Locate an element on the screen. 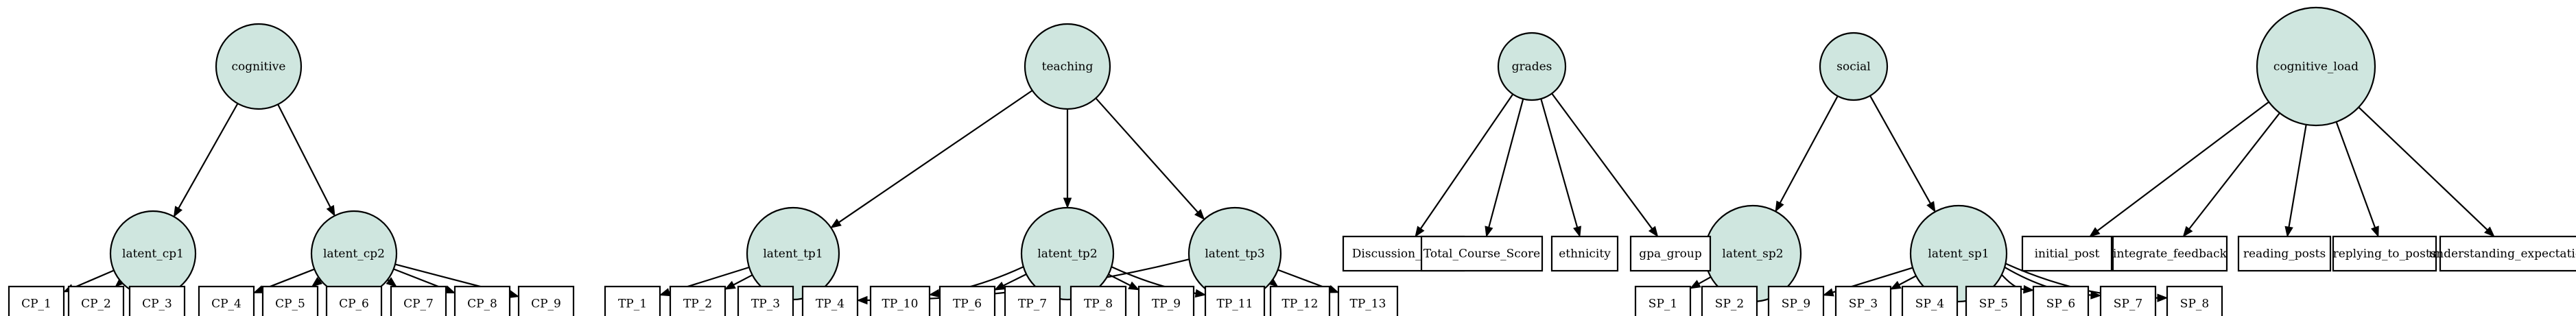  observed-node-CP_8: CP_8 is located at coordinates (482, 300).